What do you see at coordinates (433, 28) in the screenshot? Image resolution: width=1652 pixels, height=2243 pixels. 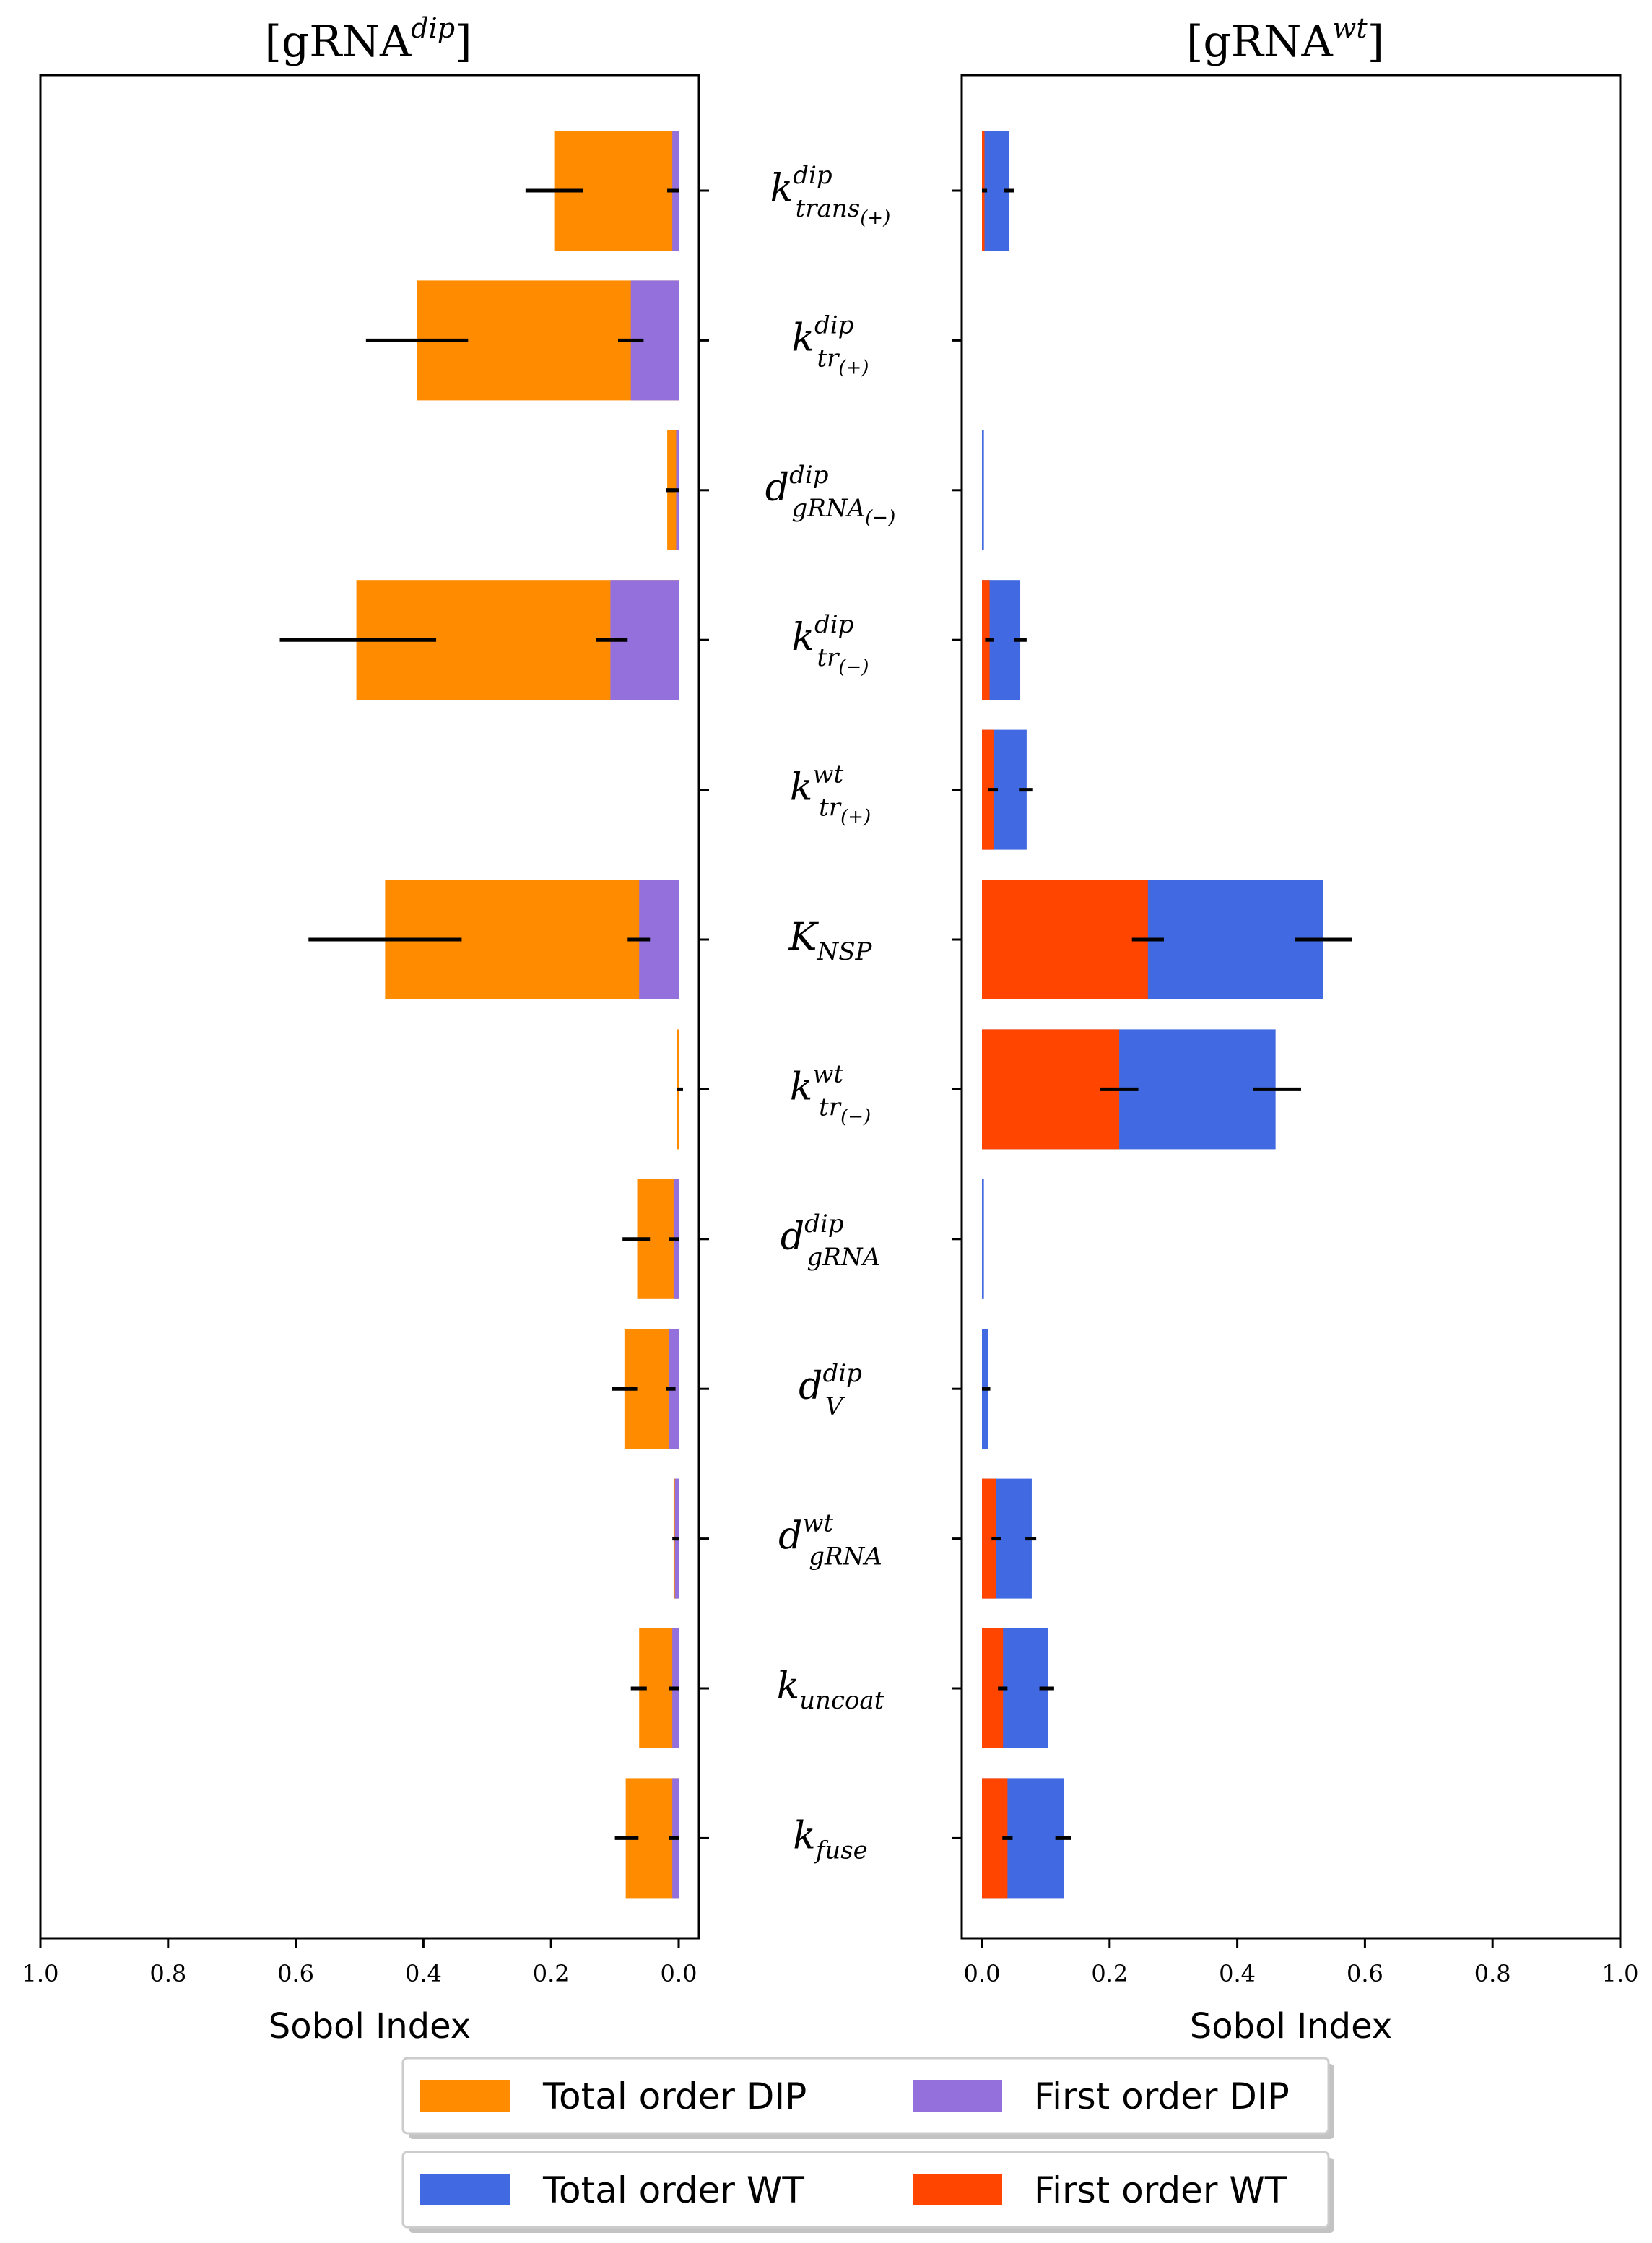 I see `left-title-sup: dip` at bounding box center [433, 28].